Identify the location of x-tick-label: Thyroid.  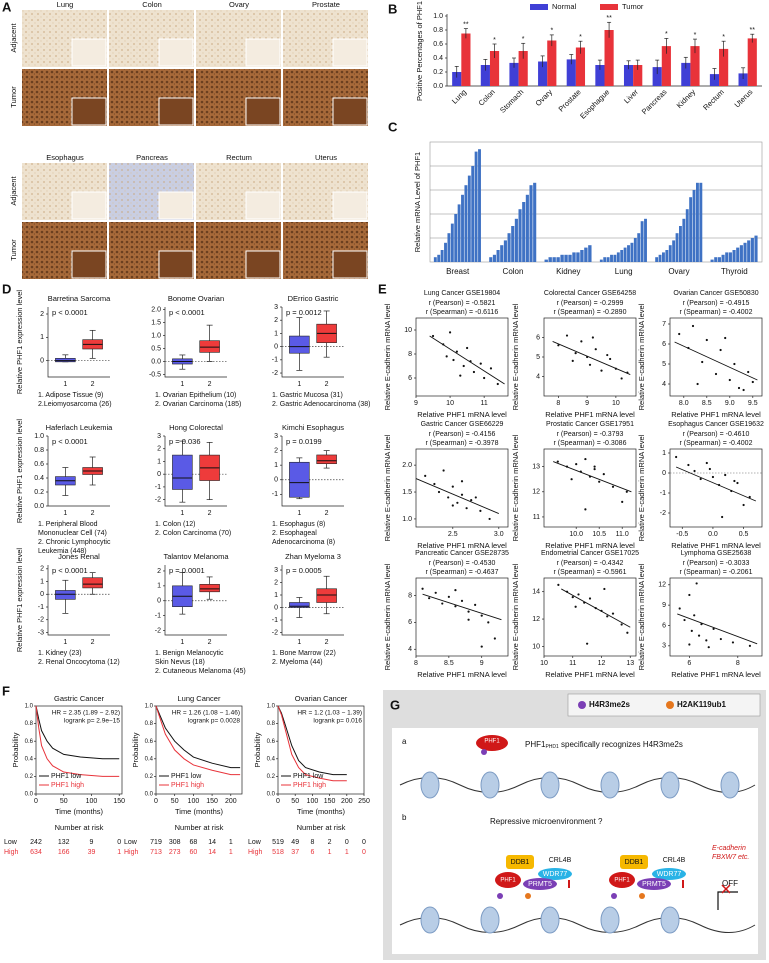
(734, 271).